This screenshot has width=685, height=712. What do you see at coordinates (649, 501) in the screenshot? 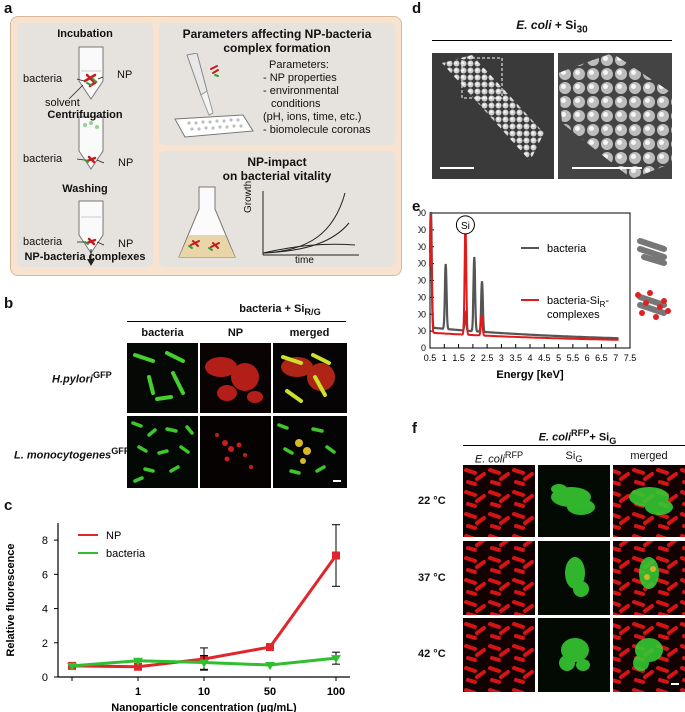
I see `f-22-merged` at bounding box center [649, 501].